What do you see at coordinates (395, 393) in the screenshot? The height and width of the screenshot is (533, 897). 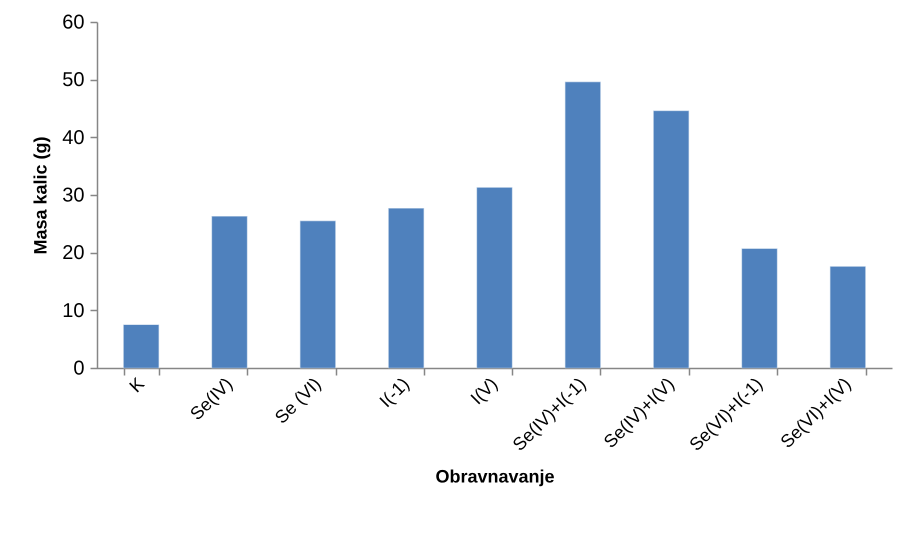 I see `x-tick-label: I(-1)` at bounding box center [395, 393].